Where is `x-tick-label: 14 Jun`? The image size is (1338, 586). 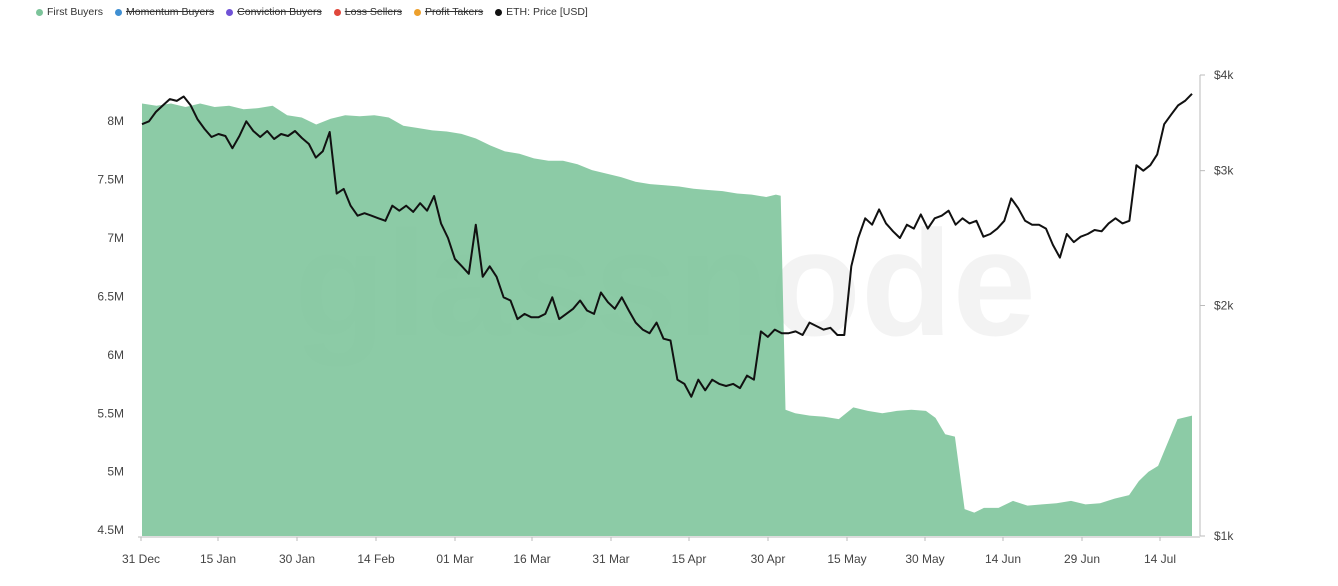 x-tick-label: 14 Jun is located at coordinates (1003, 559).